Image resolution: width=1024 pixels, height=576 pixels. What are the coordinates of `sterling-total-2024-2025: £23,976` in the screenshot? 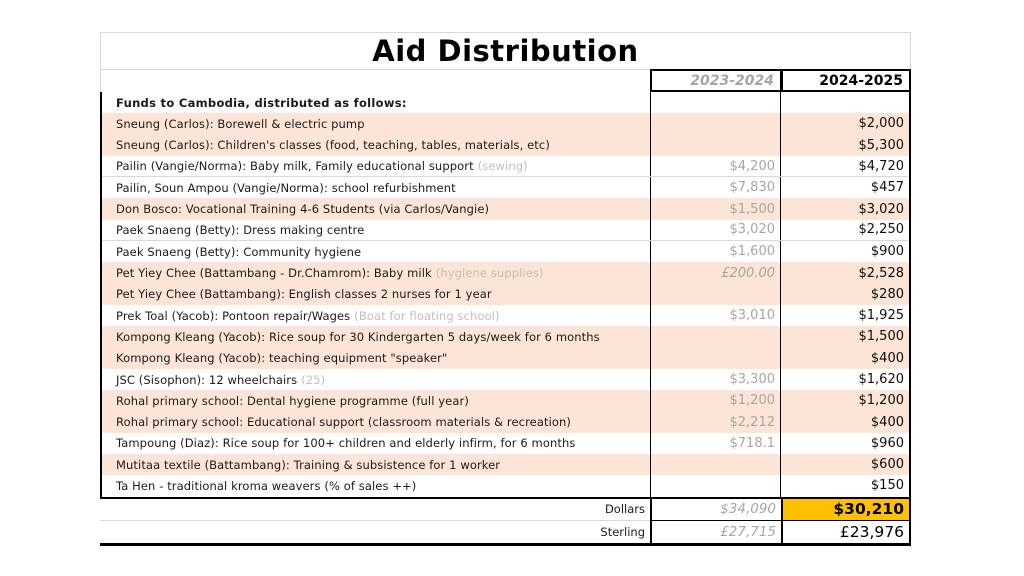 It's located at (846, 531).